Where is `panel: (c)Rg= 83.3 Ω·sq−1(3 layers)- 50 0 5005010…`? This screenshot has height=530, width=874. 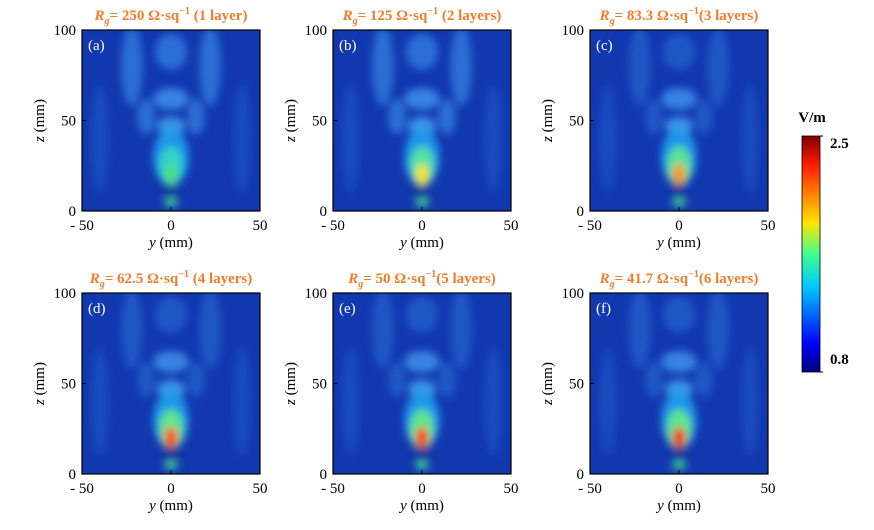
panel: (c)Rg= 83.3 Ω·sq−1(3 layers)- 50 0 5005010… is located at coordinates (658, 128).